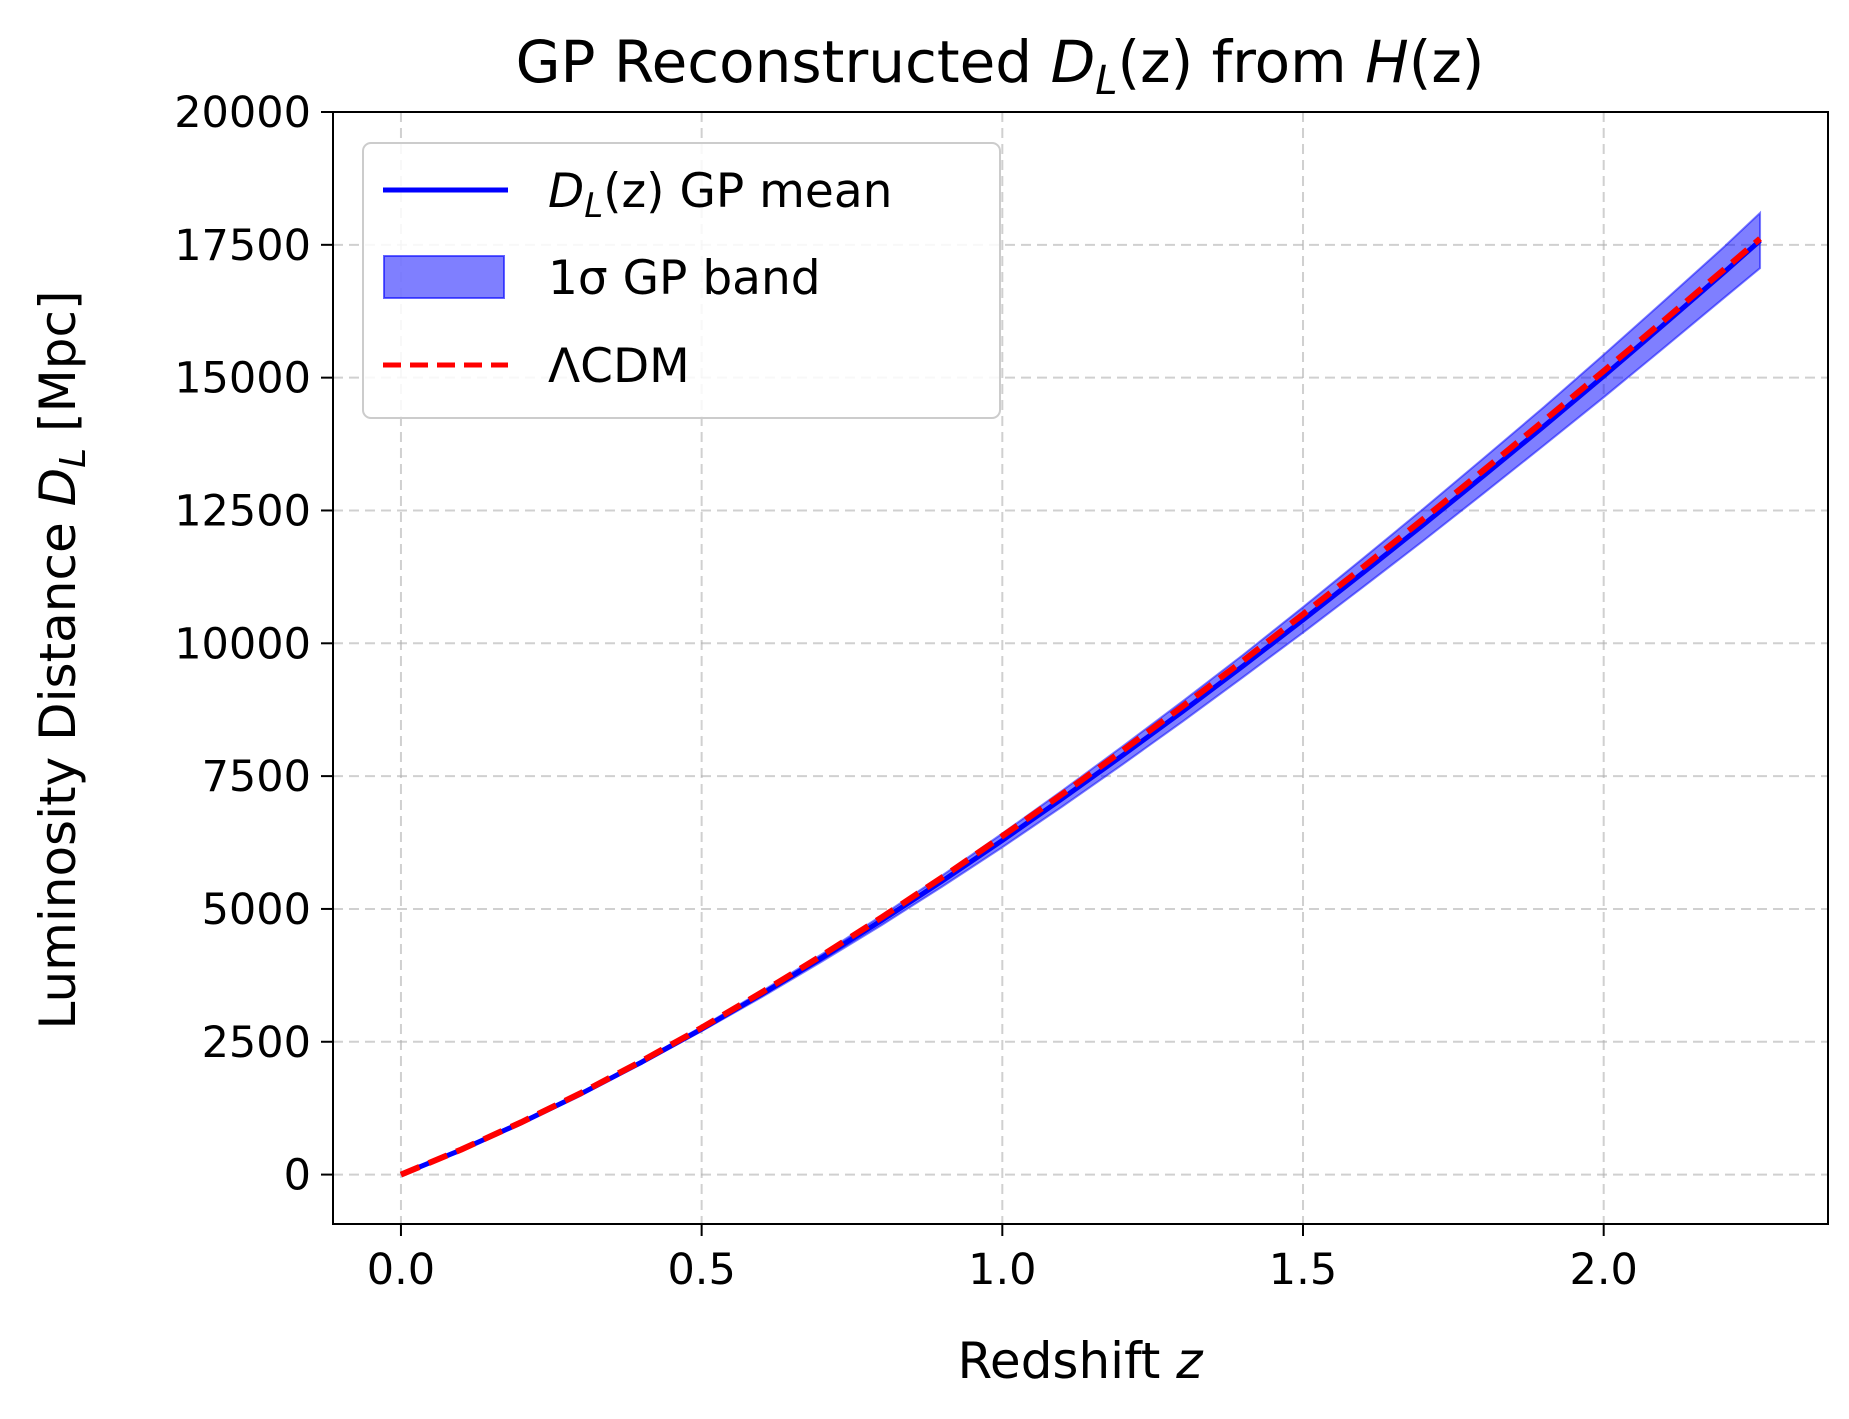 Image resolution: width=1849 pixels, height=1419 pixels. I want to click on y-tick-label: 20000, so click(242, 113).